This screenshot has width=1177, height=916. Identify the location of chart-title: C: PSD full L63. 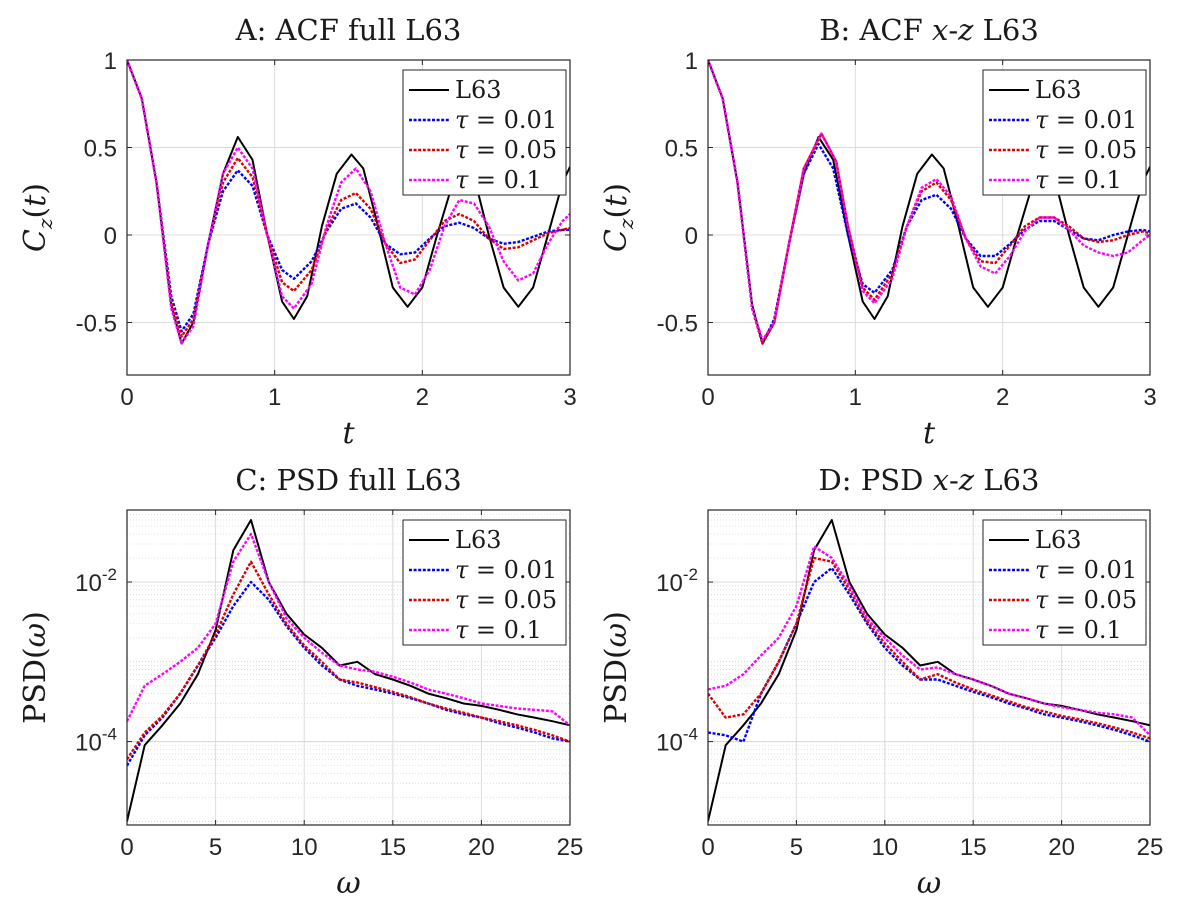
(348, 480).